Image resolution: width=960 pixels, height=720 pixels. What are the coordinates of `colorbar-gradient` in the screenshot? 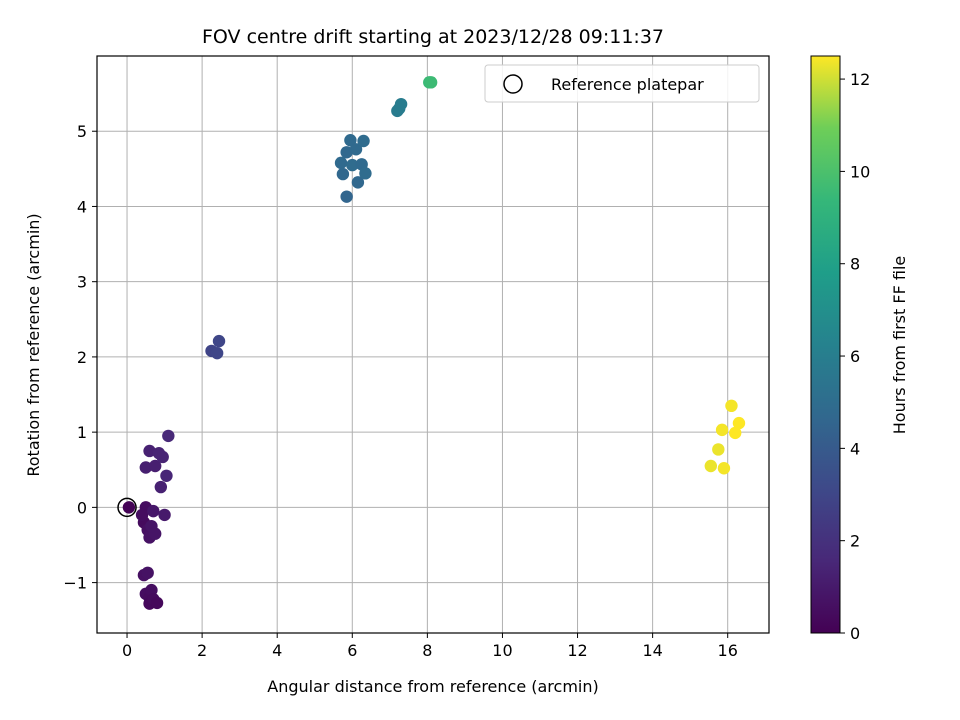 It's located at (825, 344).